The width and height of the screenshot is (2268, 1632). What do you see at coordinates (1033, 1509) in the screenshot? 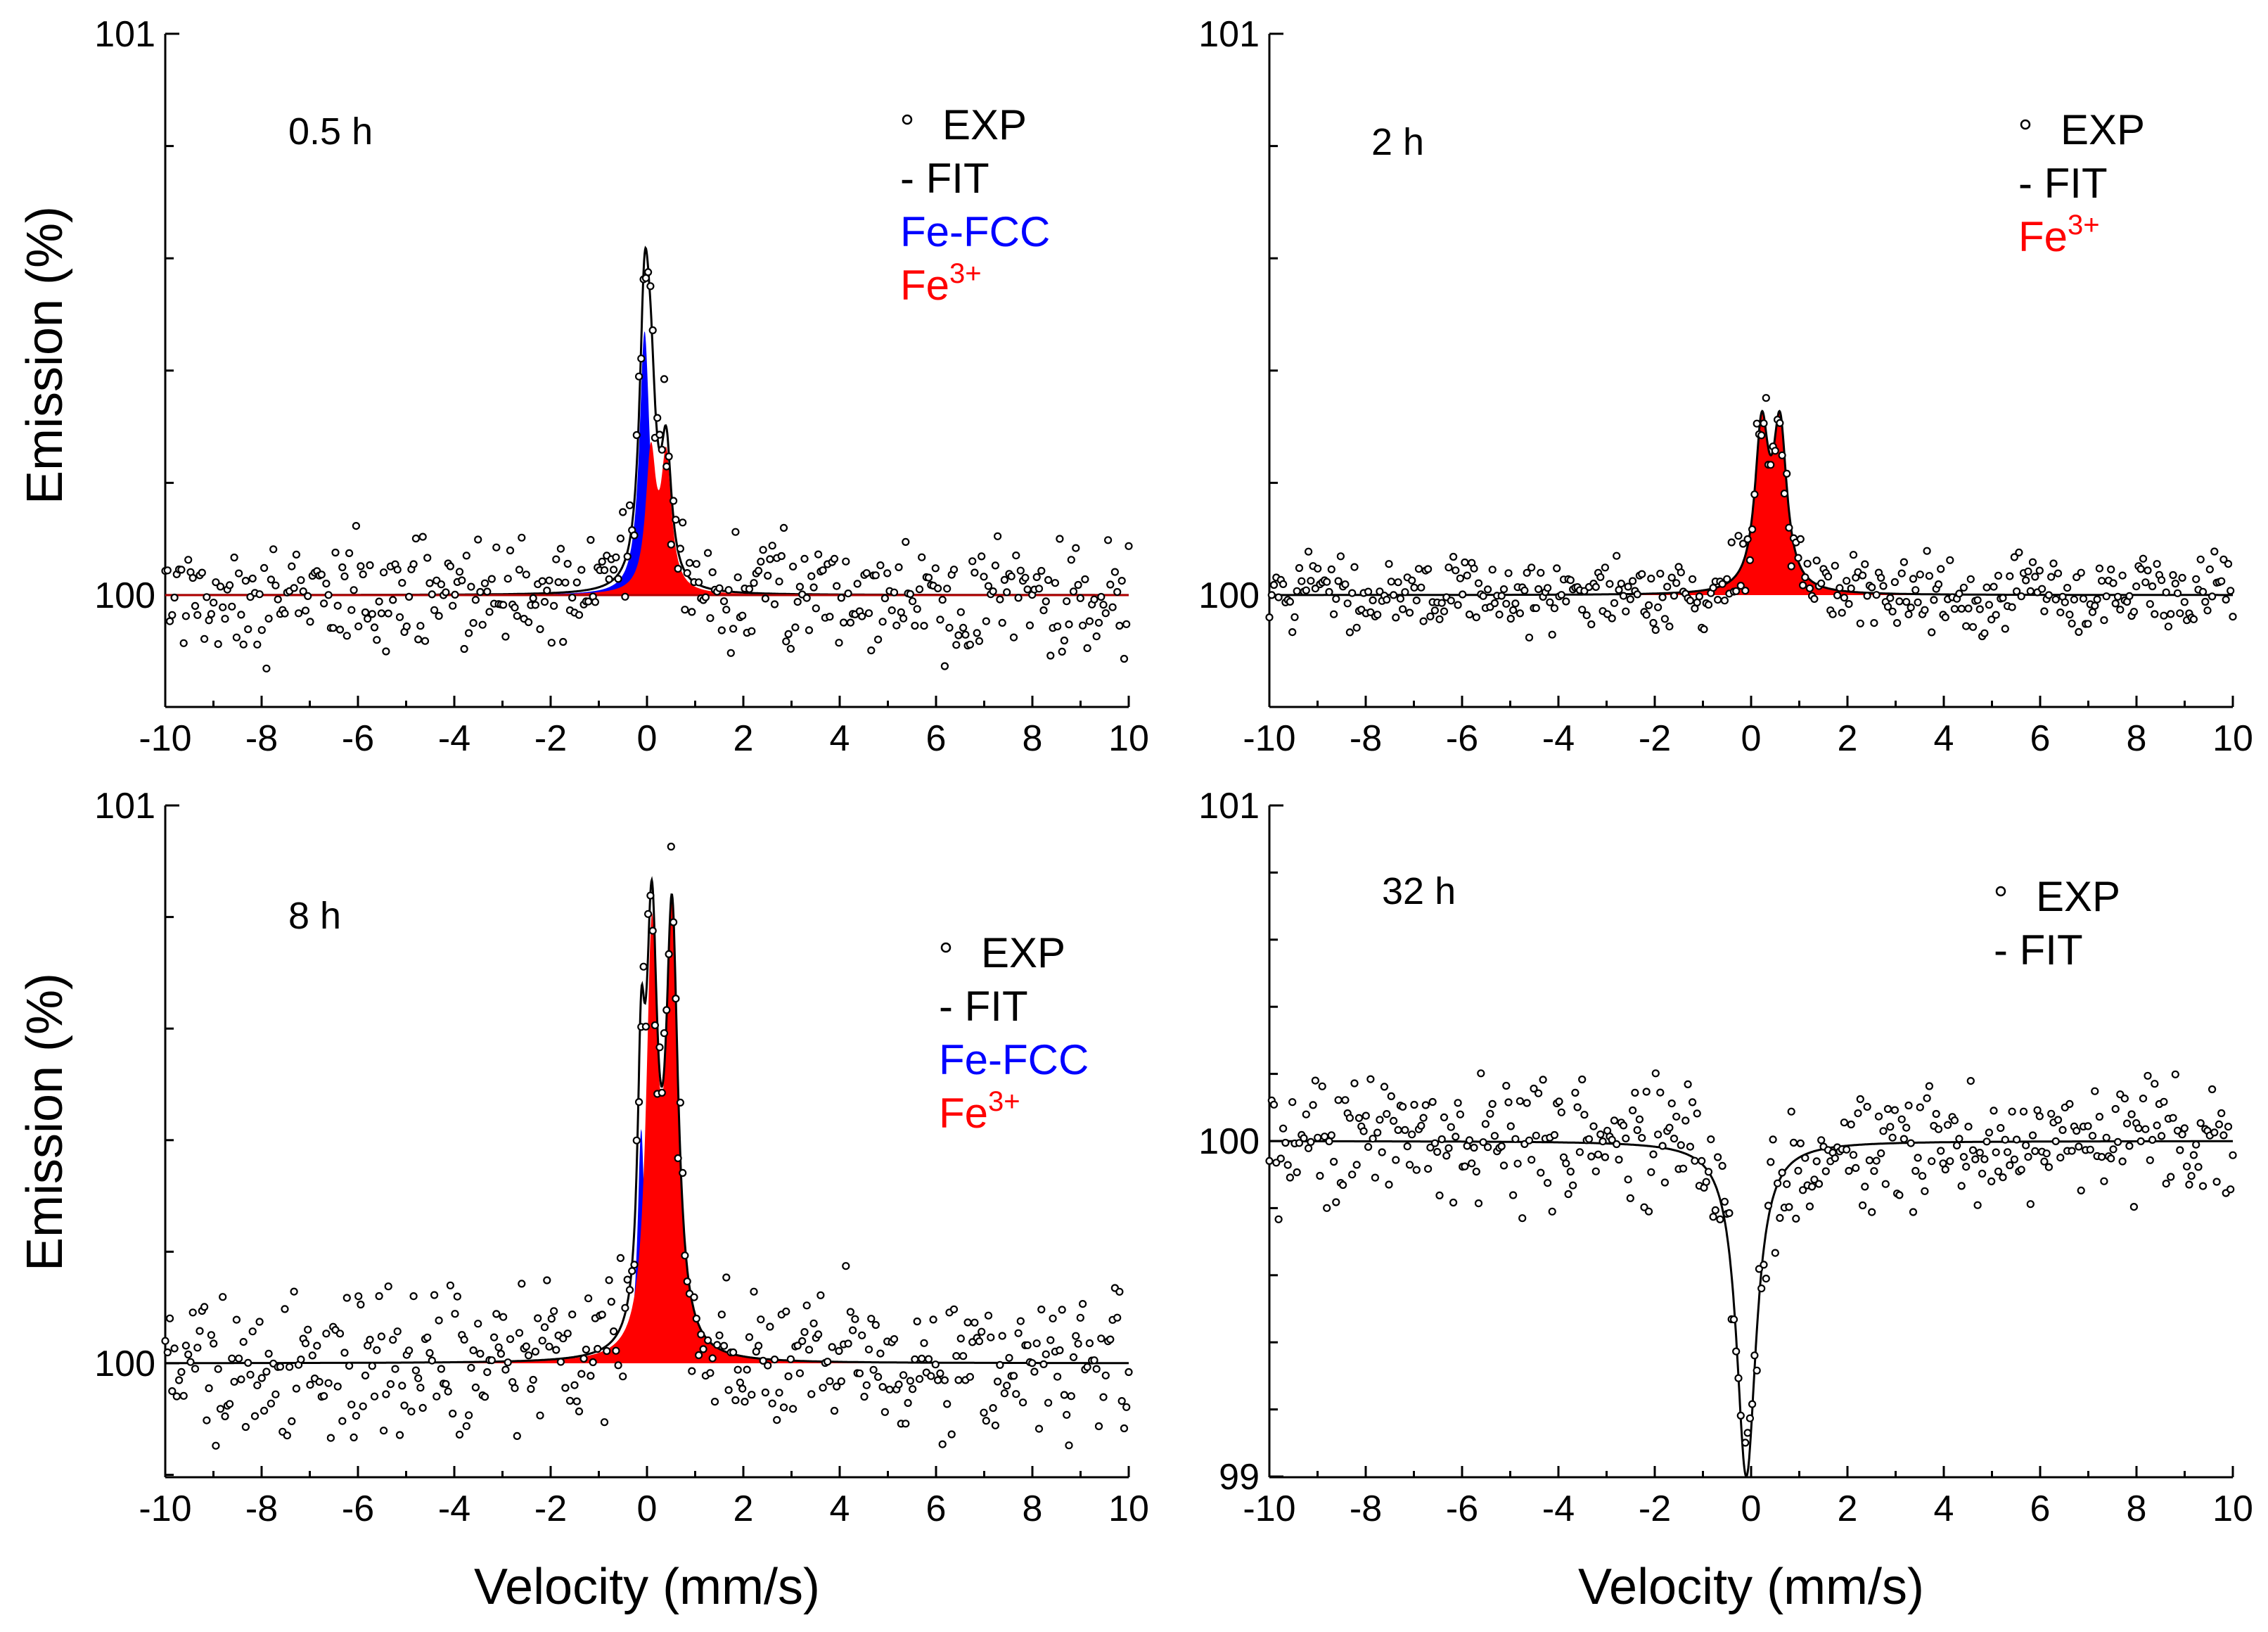
I see `x-tick-label: 8` at bounding box center [1033, 1509].